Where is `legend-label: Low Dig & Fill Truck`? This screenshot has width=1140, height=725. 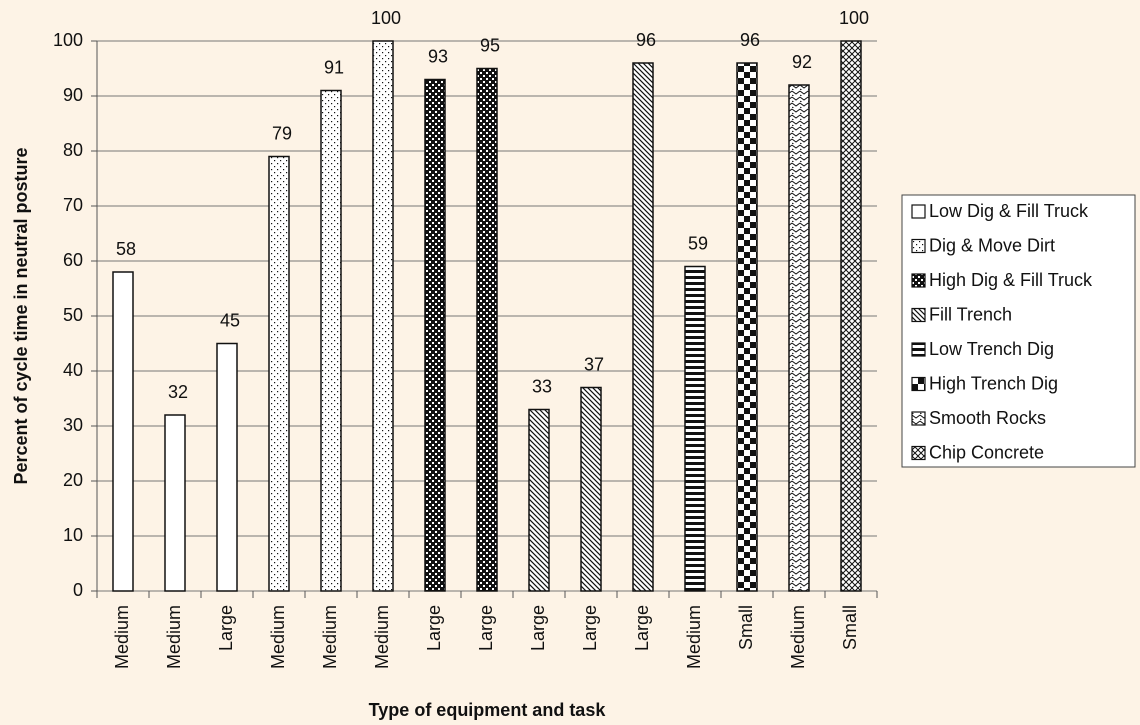 legend-label: Low Dig & Fill Truck is located at coordinates (1009, 211).